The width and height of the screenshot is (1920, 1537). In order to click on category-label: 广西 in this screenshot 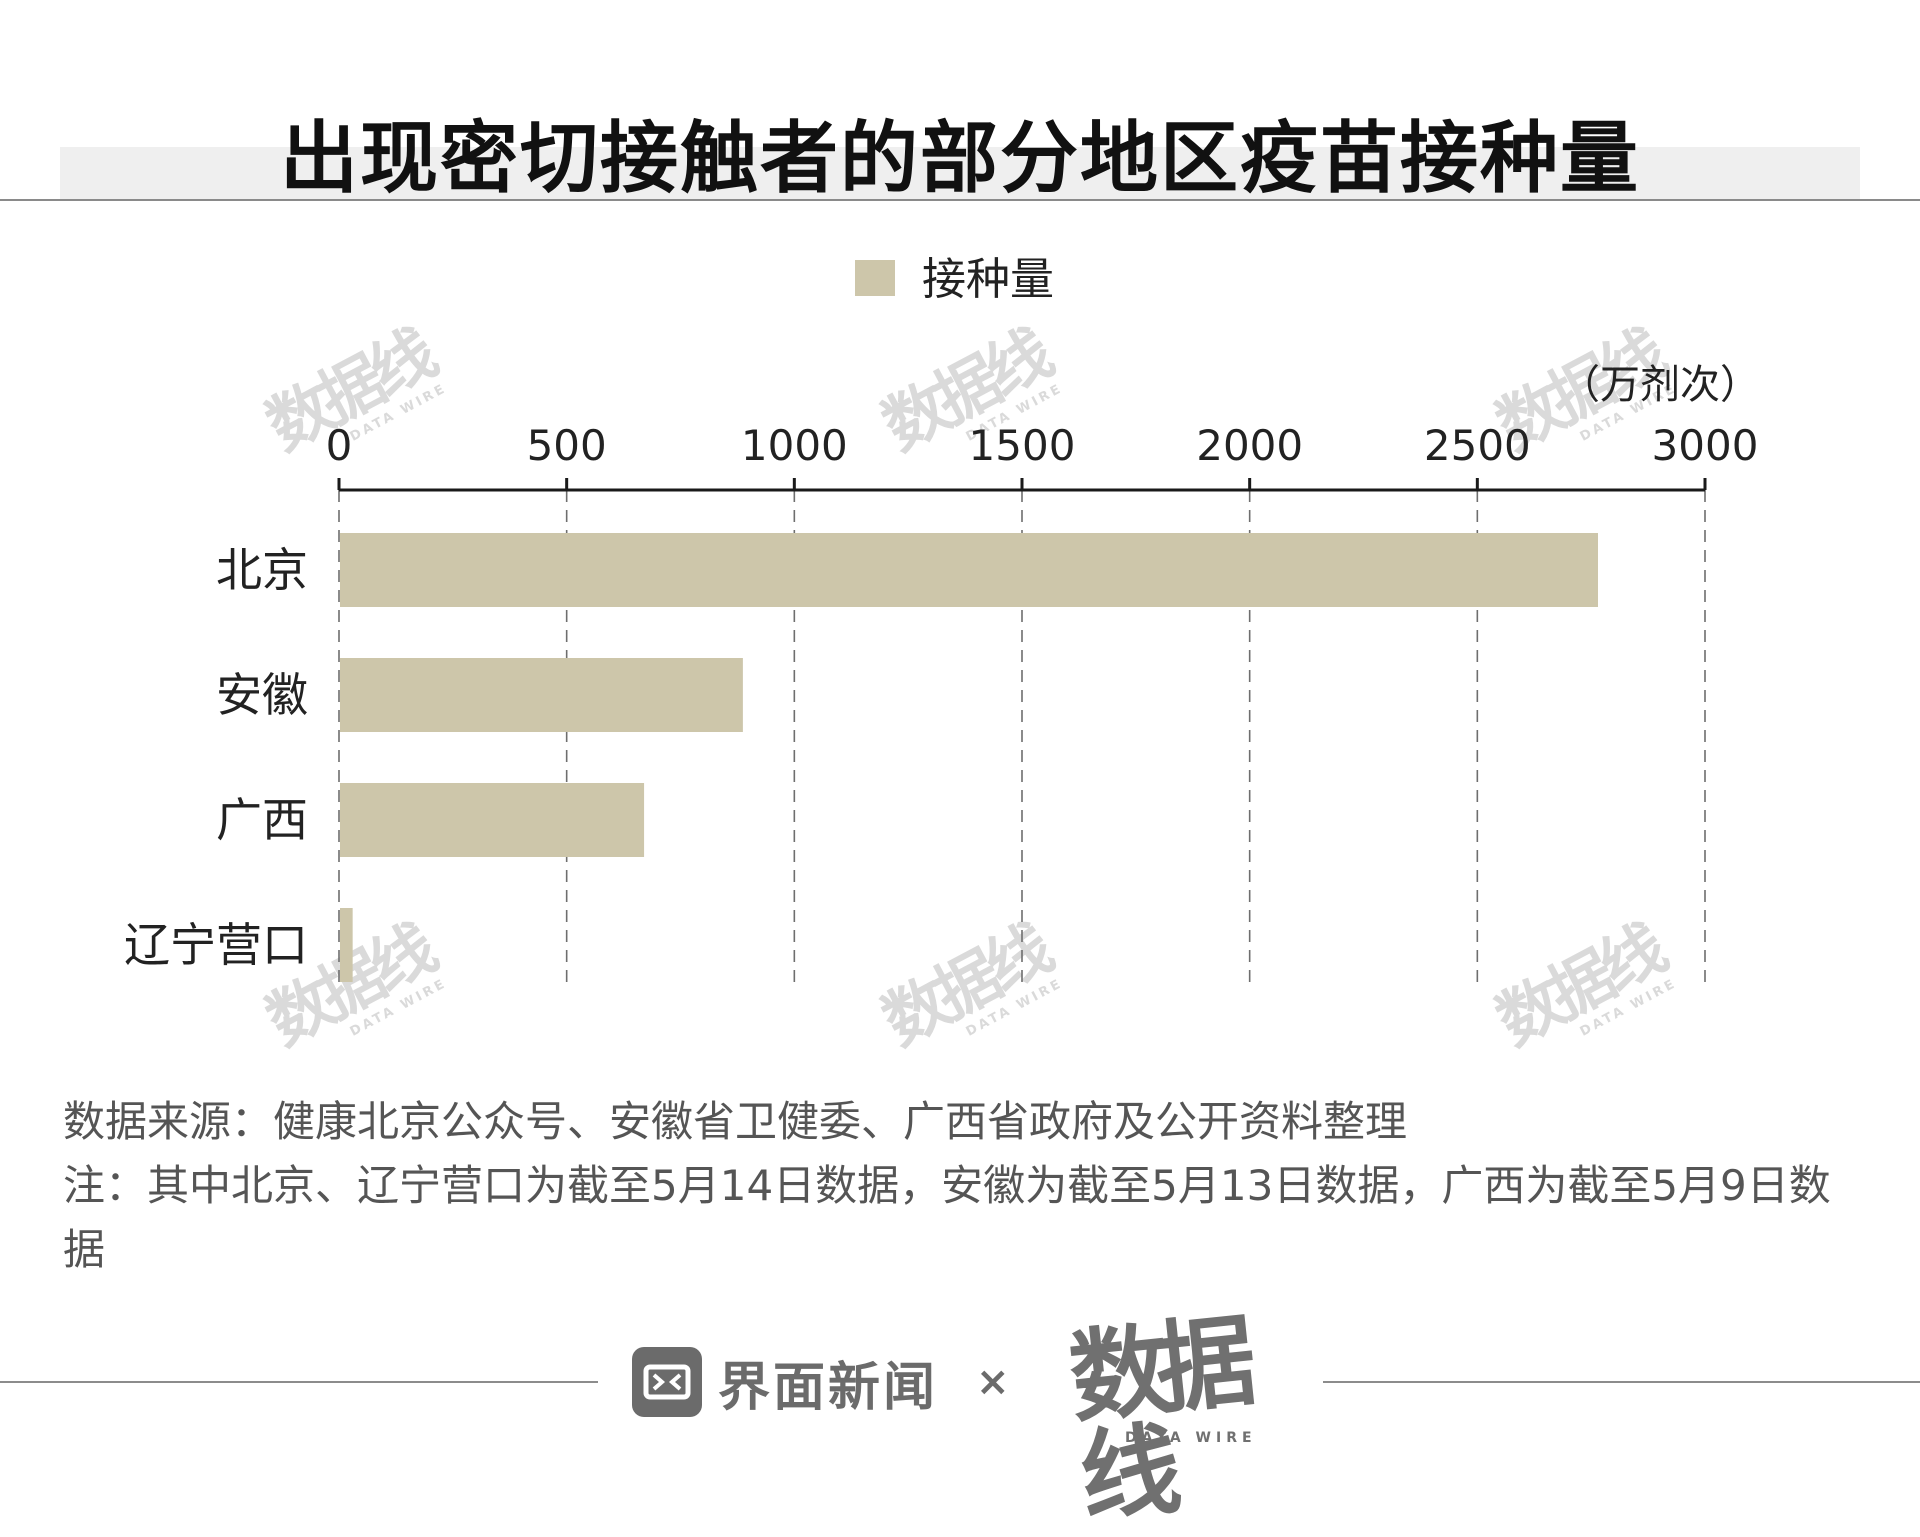, I will do `click(262, 820)`.